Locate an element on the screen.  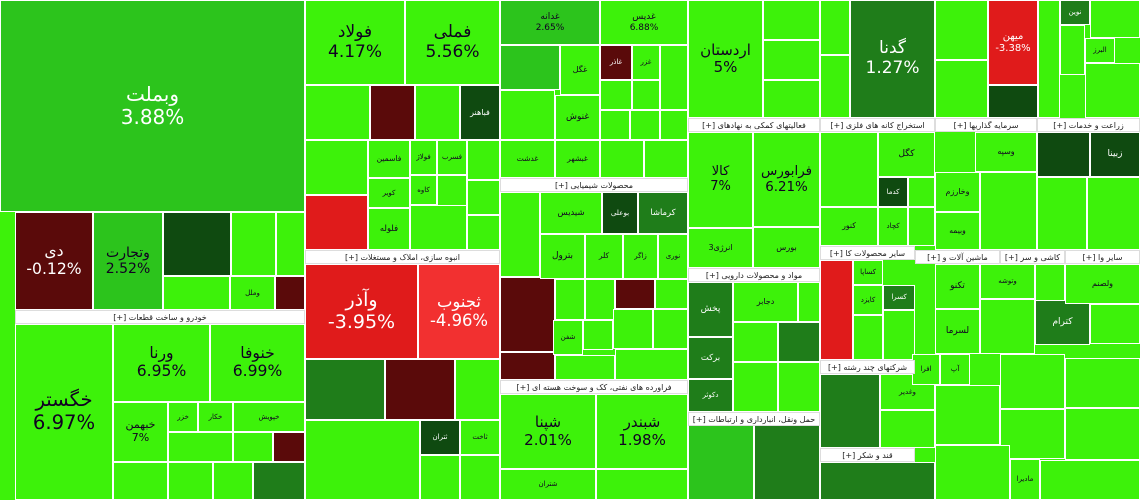
stock-tile: میهن -3.38% is located at coordinates (1013, 42).